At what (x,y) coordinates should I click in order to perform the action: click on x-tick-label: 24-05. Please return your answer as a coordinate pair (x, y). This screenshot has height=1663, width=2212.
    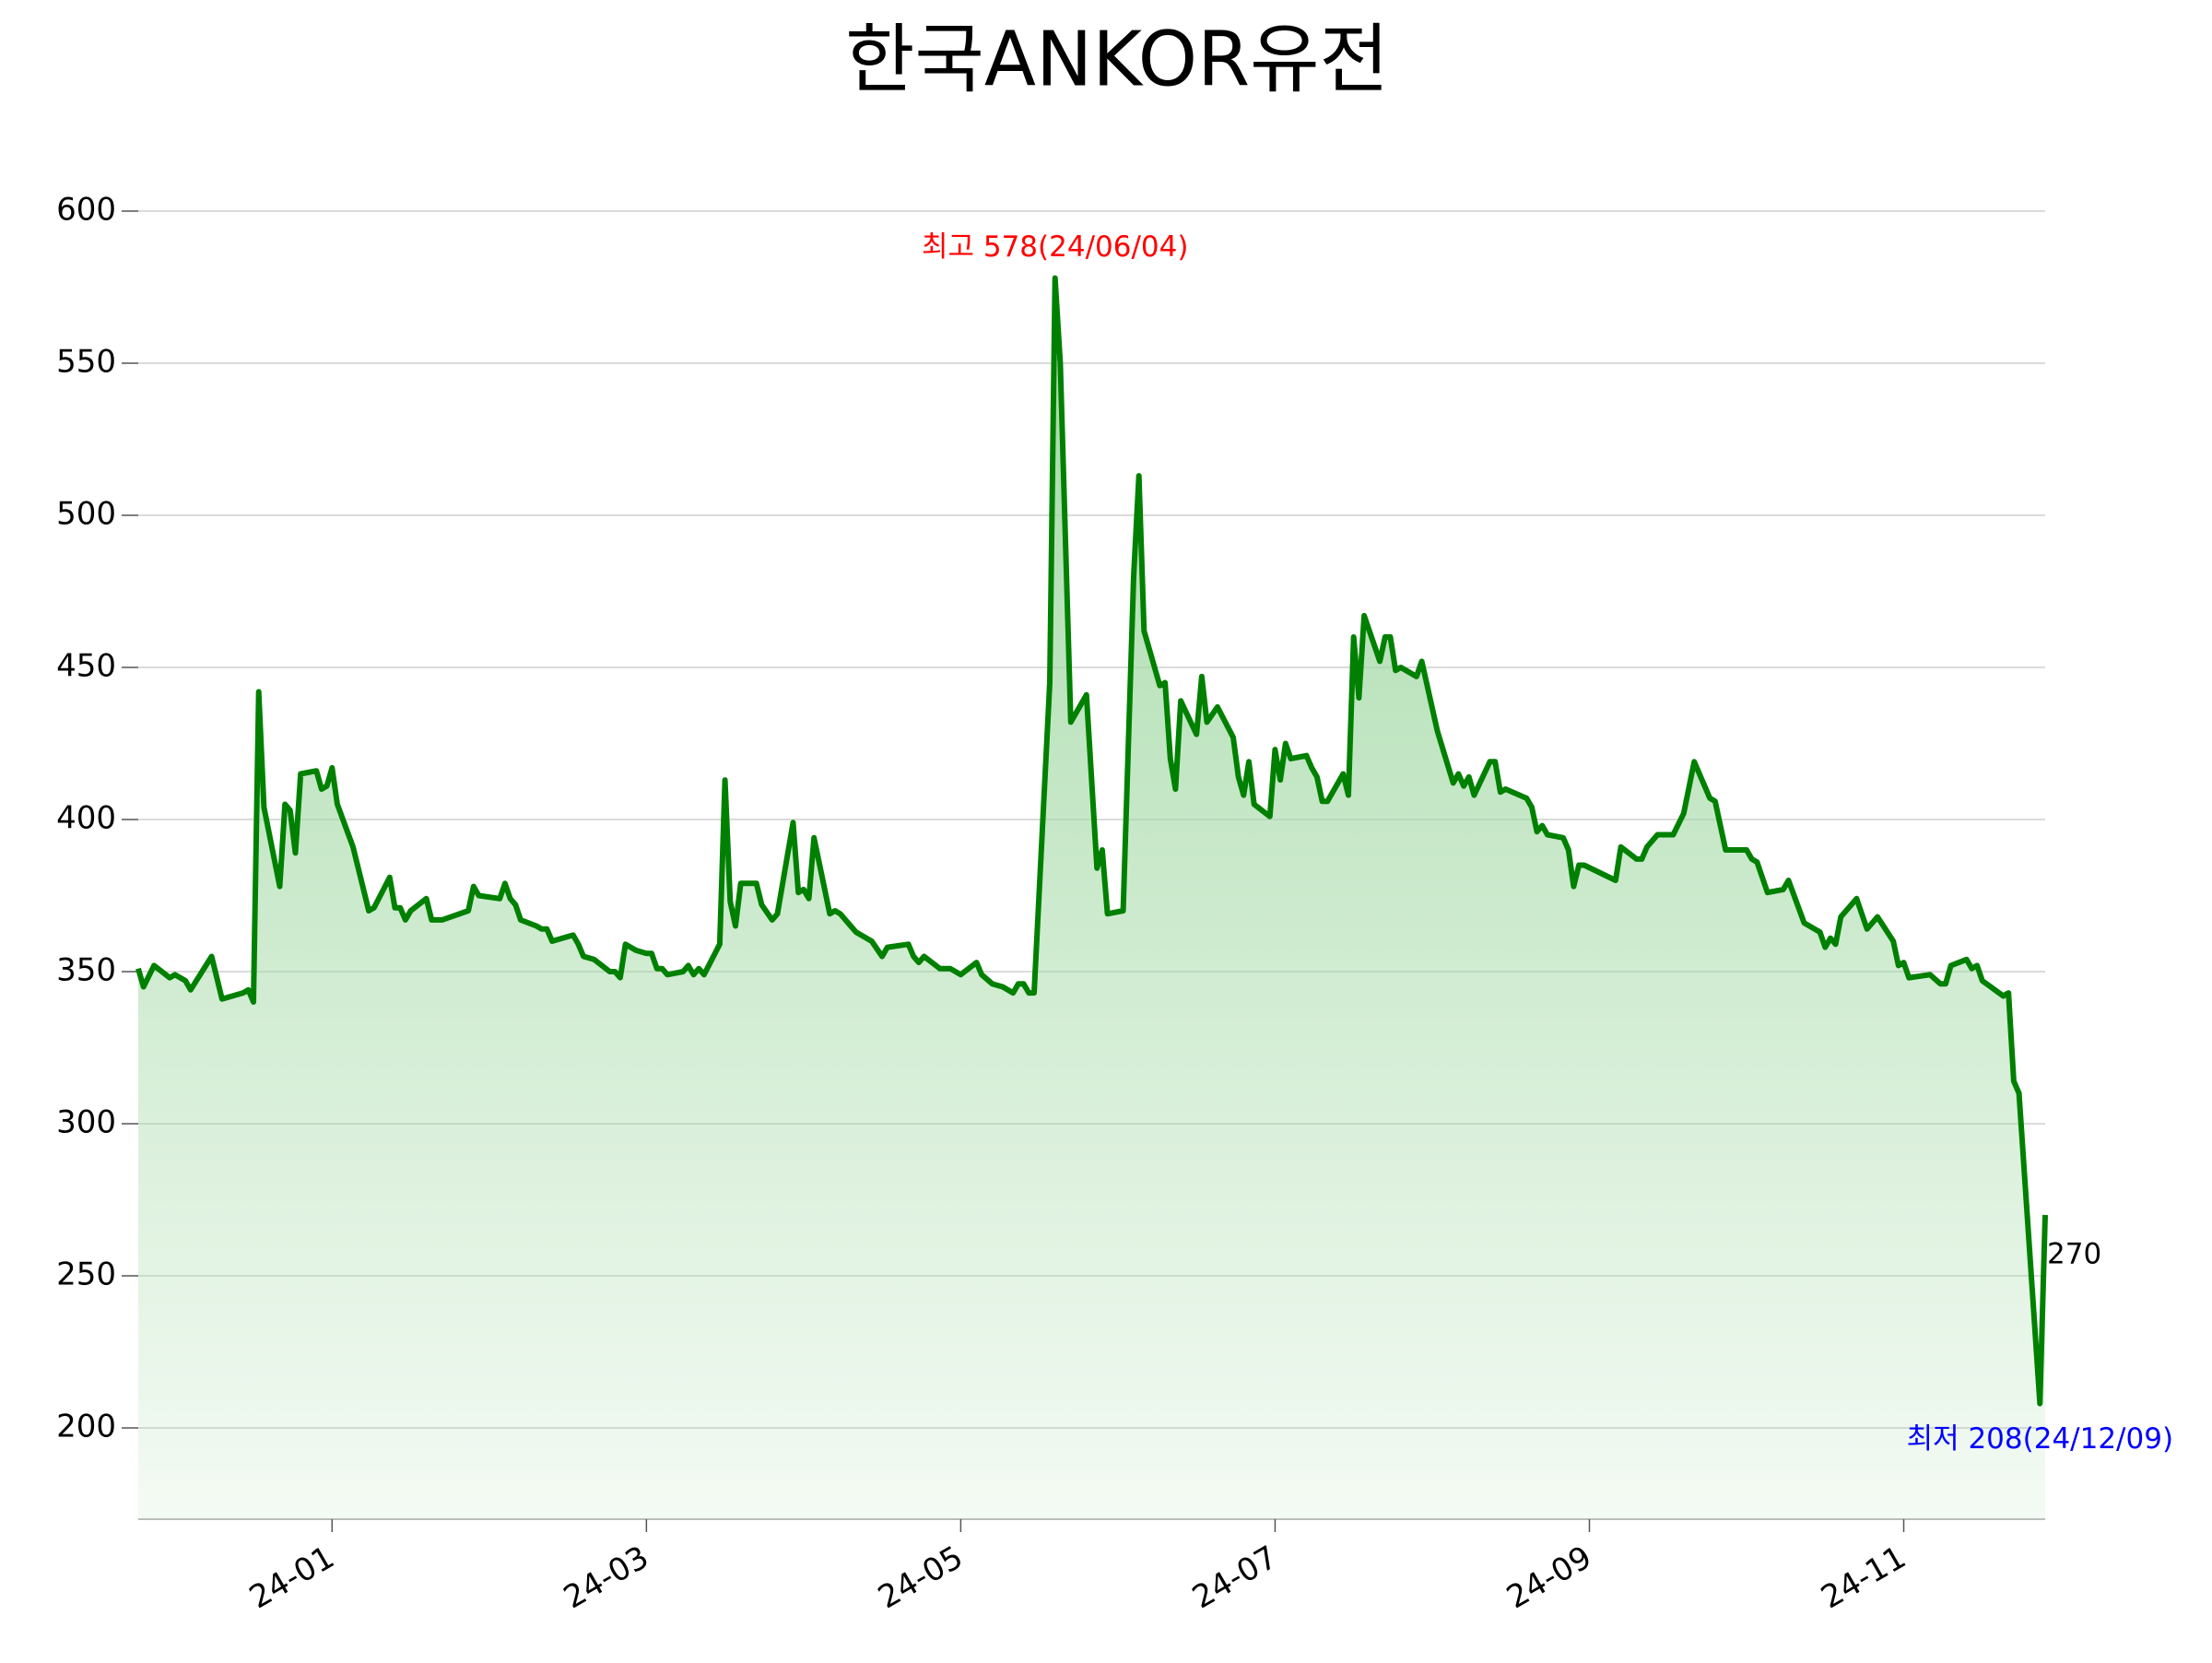
    Looking at the image, I should click on (921, 1577).